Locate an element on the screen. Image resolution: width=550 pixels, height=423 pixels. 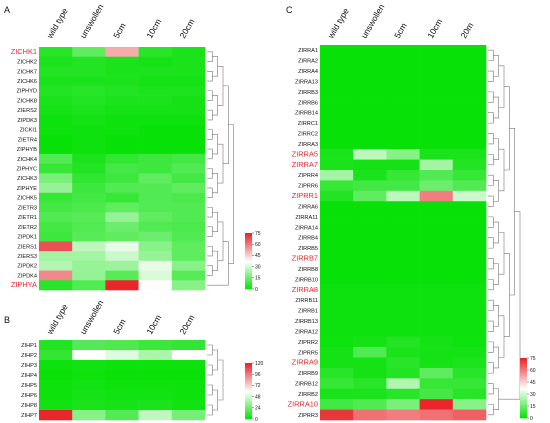
panel-a-row-label: ZIPDK4 is located at coordinates (27, 276).